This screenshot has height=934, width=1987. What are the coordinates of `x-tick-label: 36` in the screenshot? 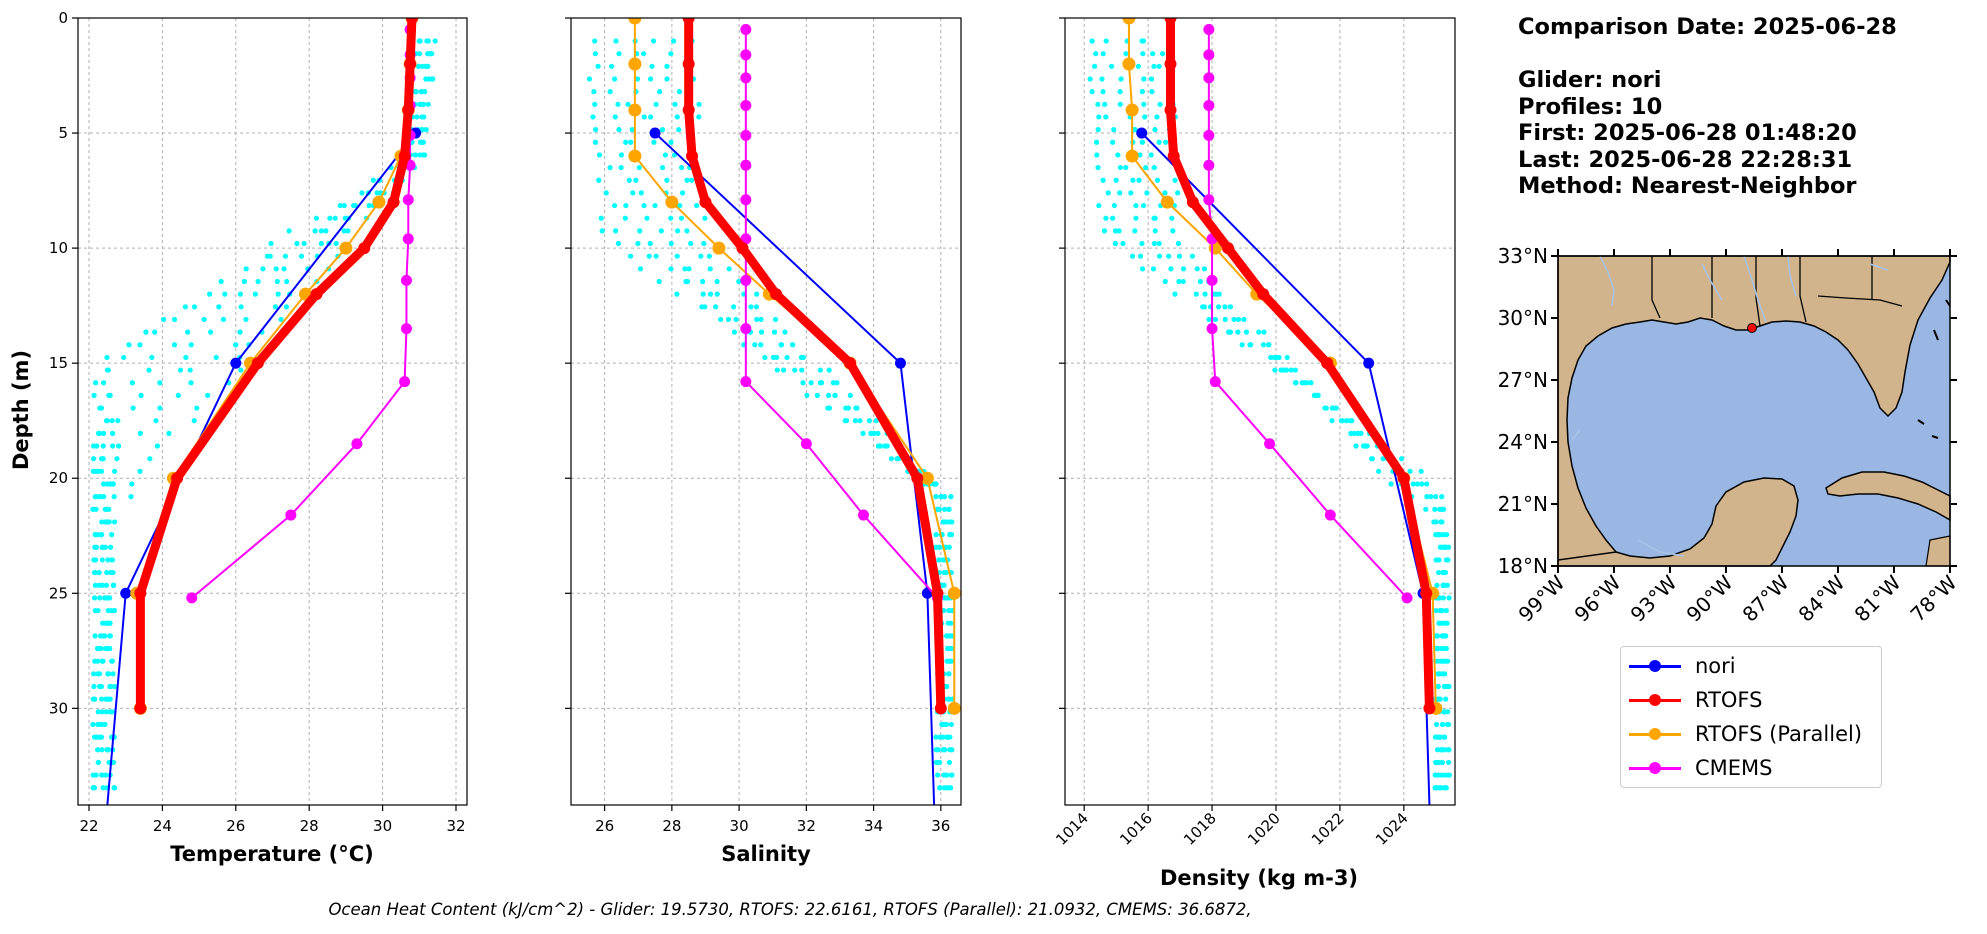 It's located at (940, 826).